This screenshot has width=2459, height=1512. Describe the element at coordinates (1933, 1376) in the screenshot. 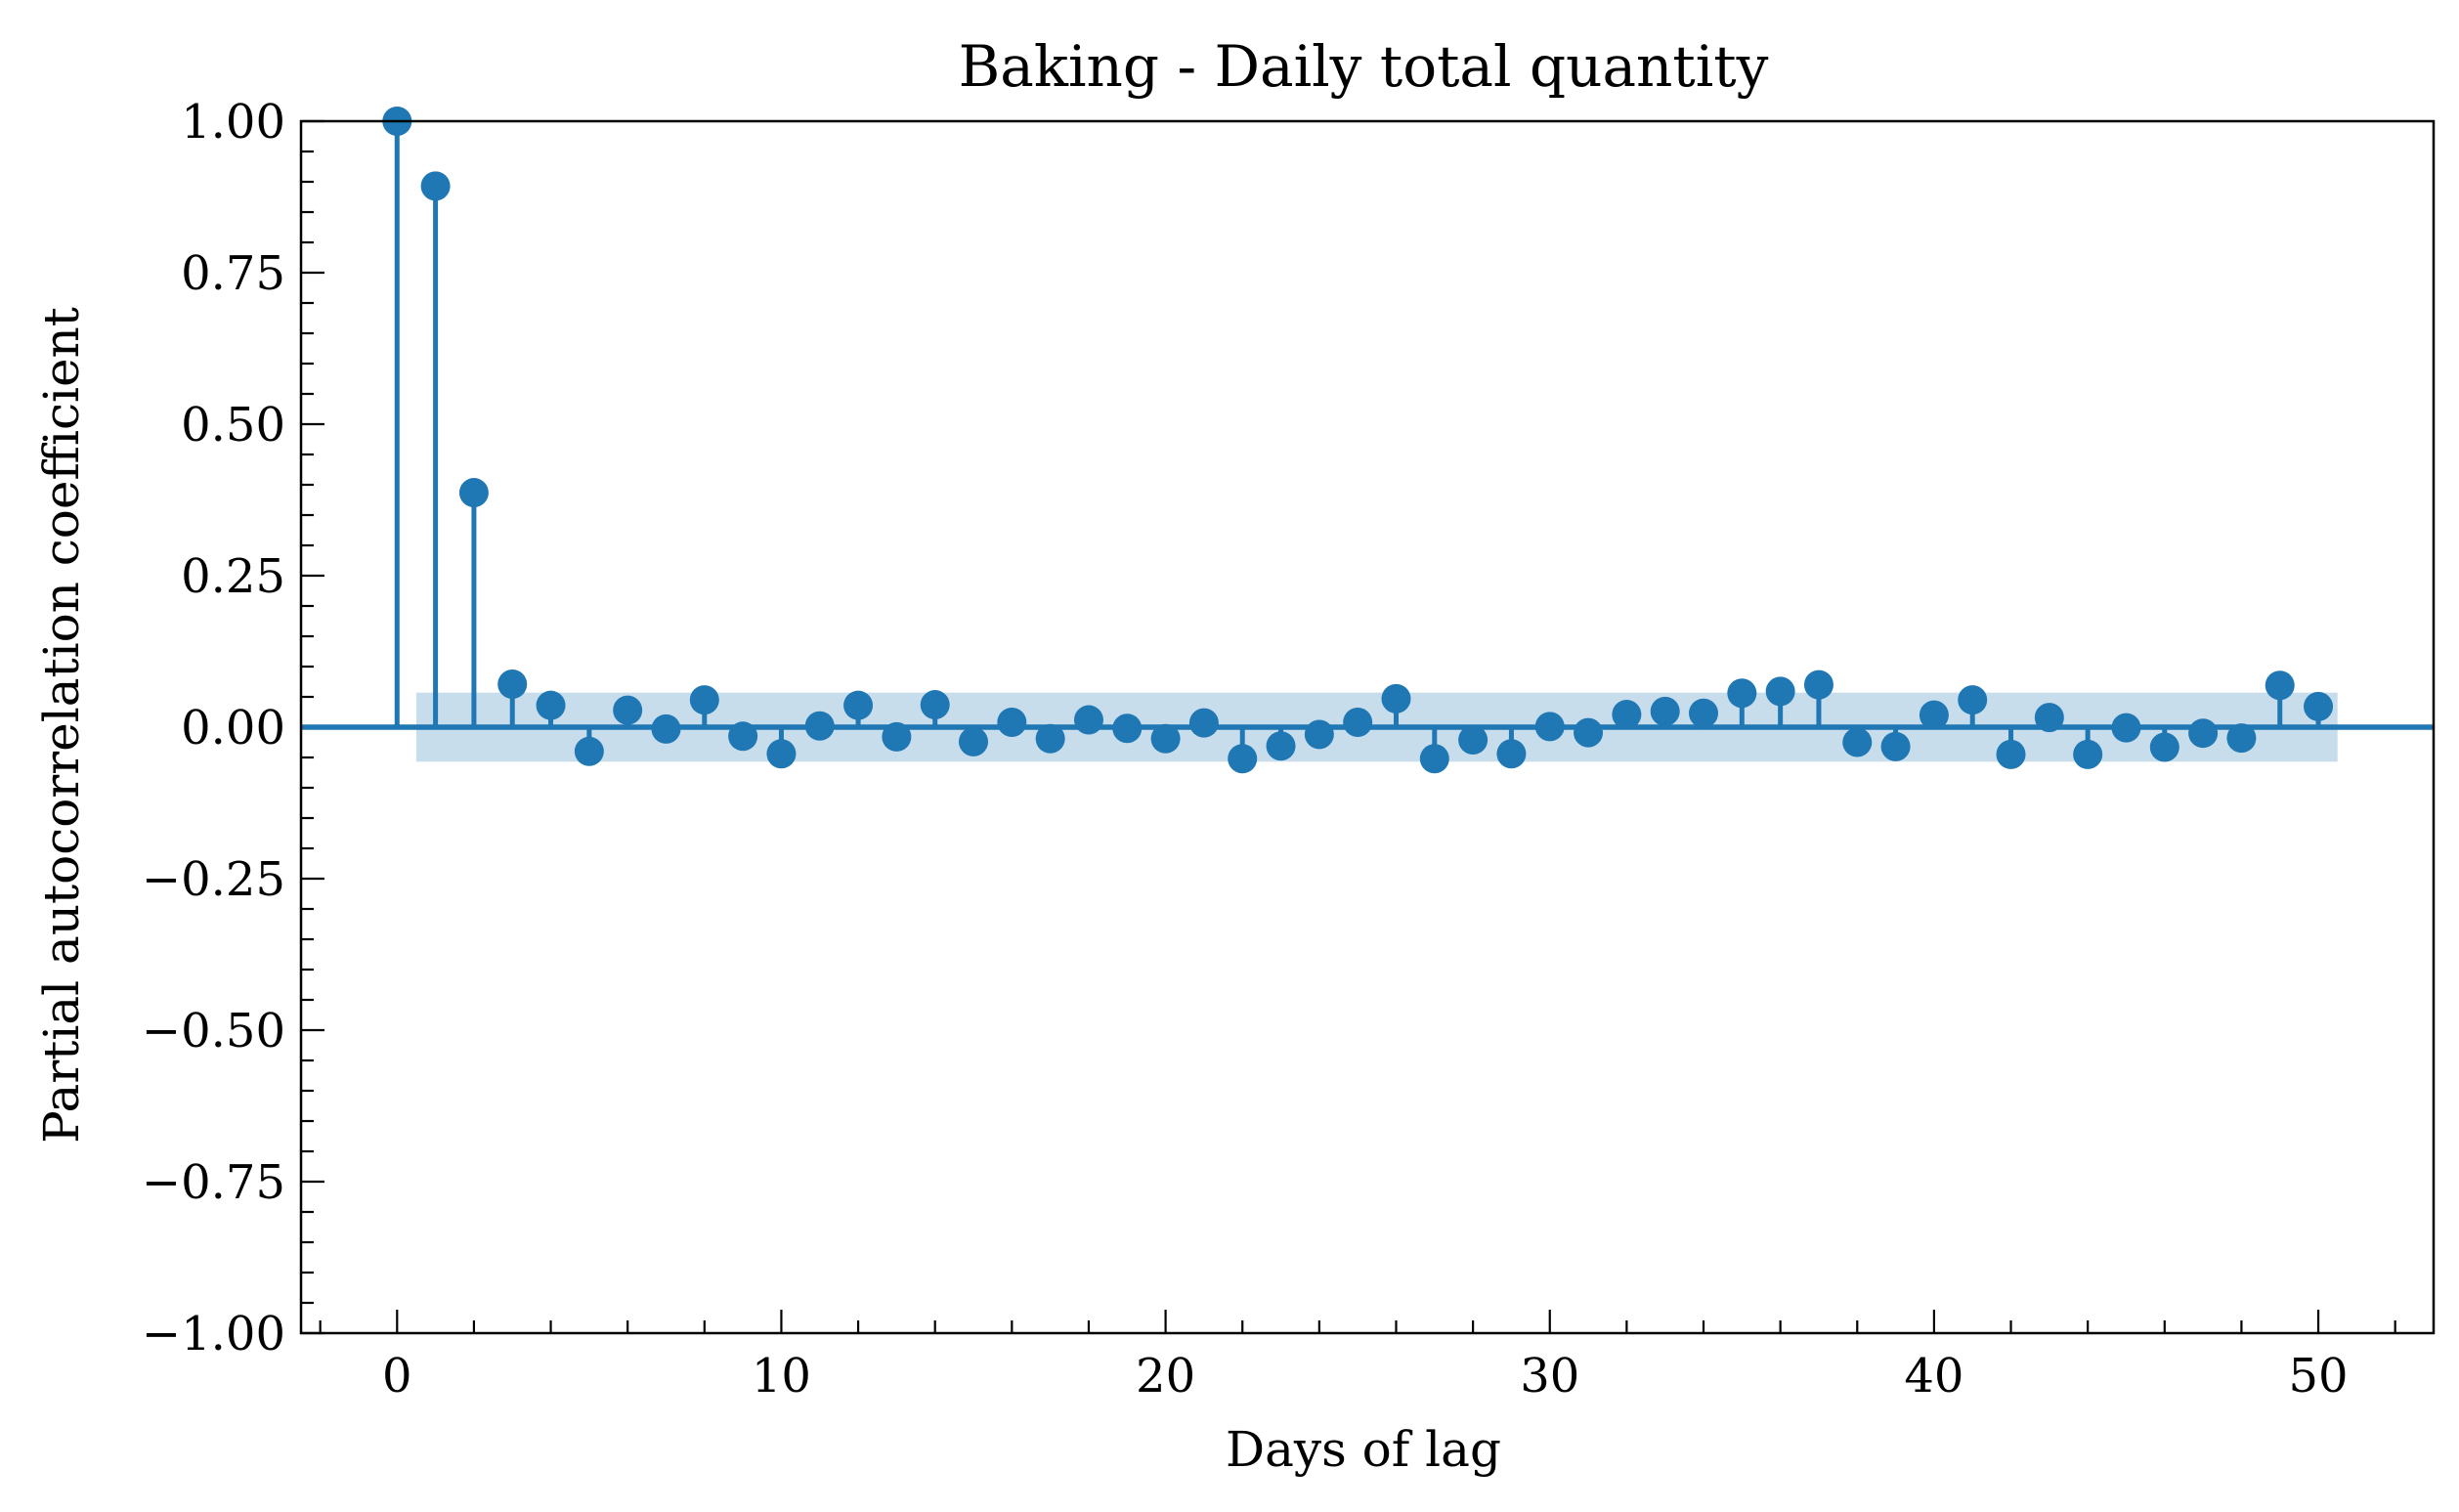

I see `x-tick-label: 40` at that location.